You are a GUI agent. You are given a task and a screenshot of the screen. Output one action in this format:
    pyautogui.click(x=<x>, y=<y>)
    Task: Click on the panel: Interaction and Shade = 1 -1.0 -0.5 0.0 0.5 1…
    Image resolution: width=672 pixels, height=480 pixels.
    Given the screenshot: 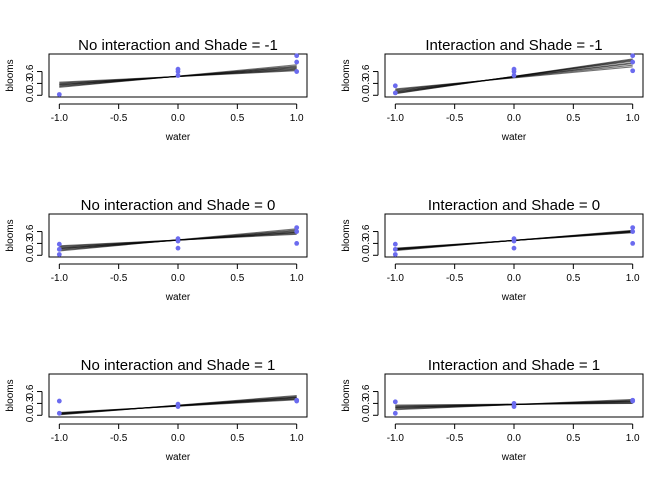 What is the action you would take?
    pyautogui.click(x=492, y=410)
    